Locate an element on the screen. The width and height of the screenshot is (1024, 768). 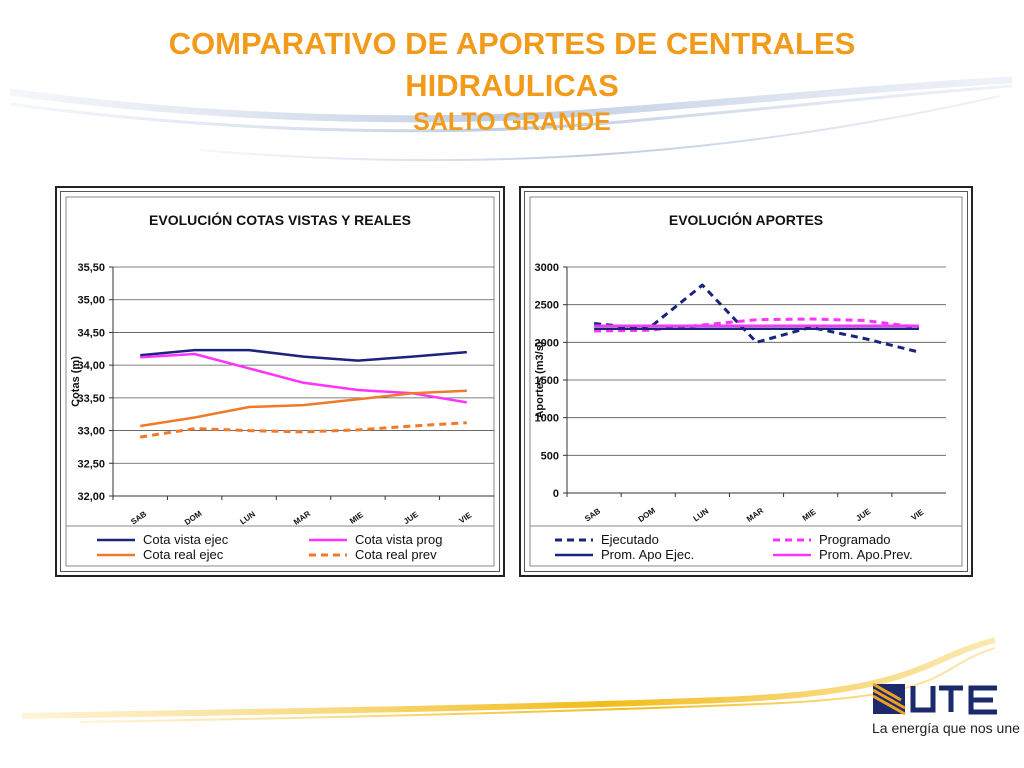
chart-title: EVOLUCIÓN COTAS VISTAS Y REALES is located at coordinates (280, 219).